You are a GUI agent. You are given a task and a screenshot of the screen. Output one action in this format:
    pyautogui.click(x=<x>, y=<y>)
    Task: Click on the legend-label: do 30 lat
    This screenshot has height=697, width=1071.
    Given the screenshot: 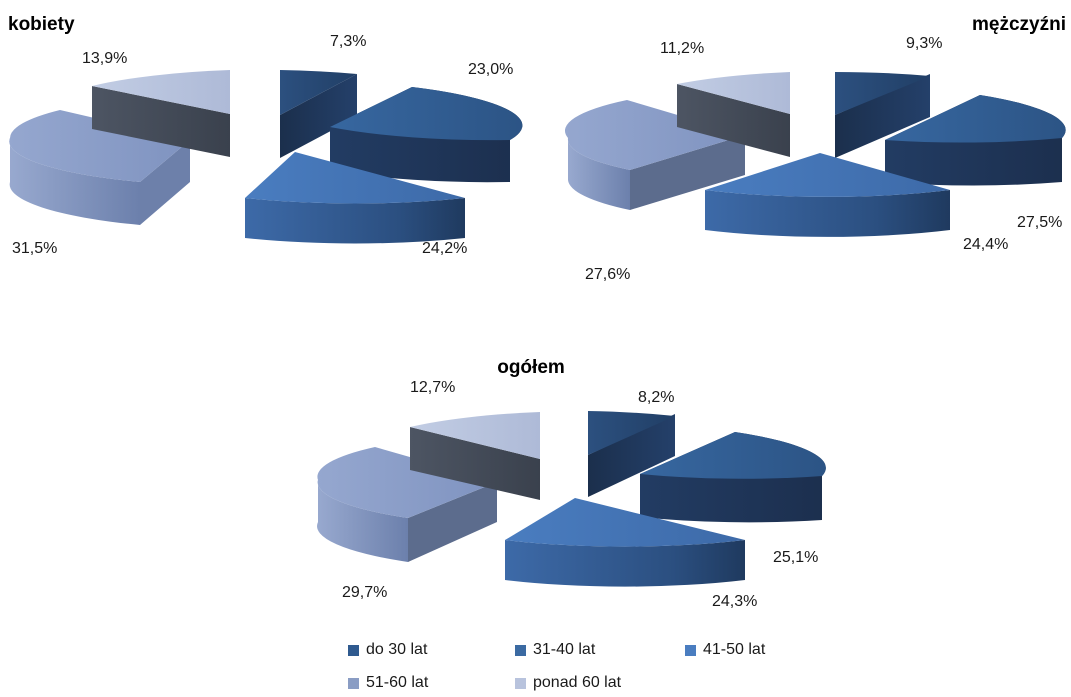 What is the action you would take?
    pyautogui.click(x=397, y=649)
    